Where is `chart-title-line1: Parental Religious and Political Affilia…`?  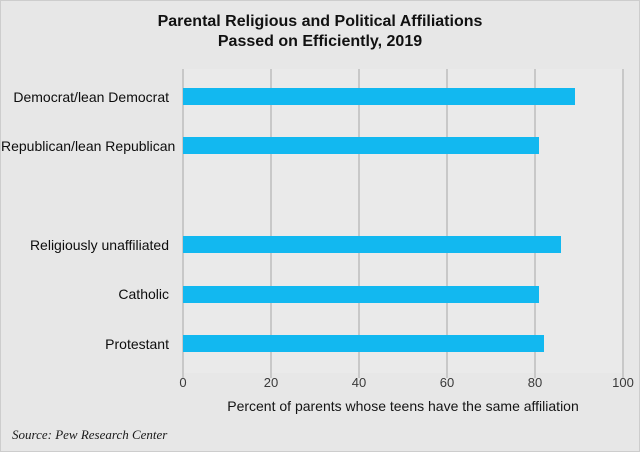 chart-title-line1: Parental Religious and Political Affilia… is located at coordinates (320, 21).